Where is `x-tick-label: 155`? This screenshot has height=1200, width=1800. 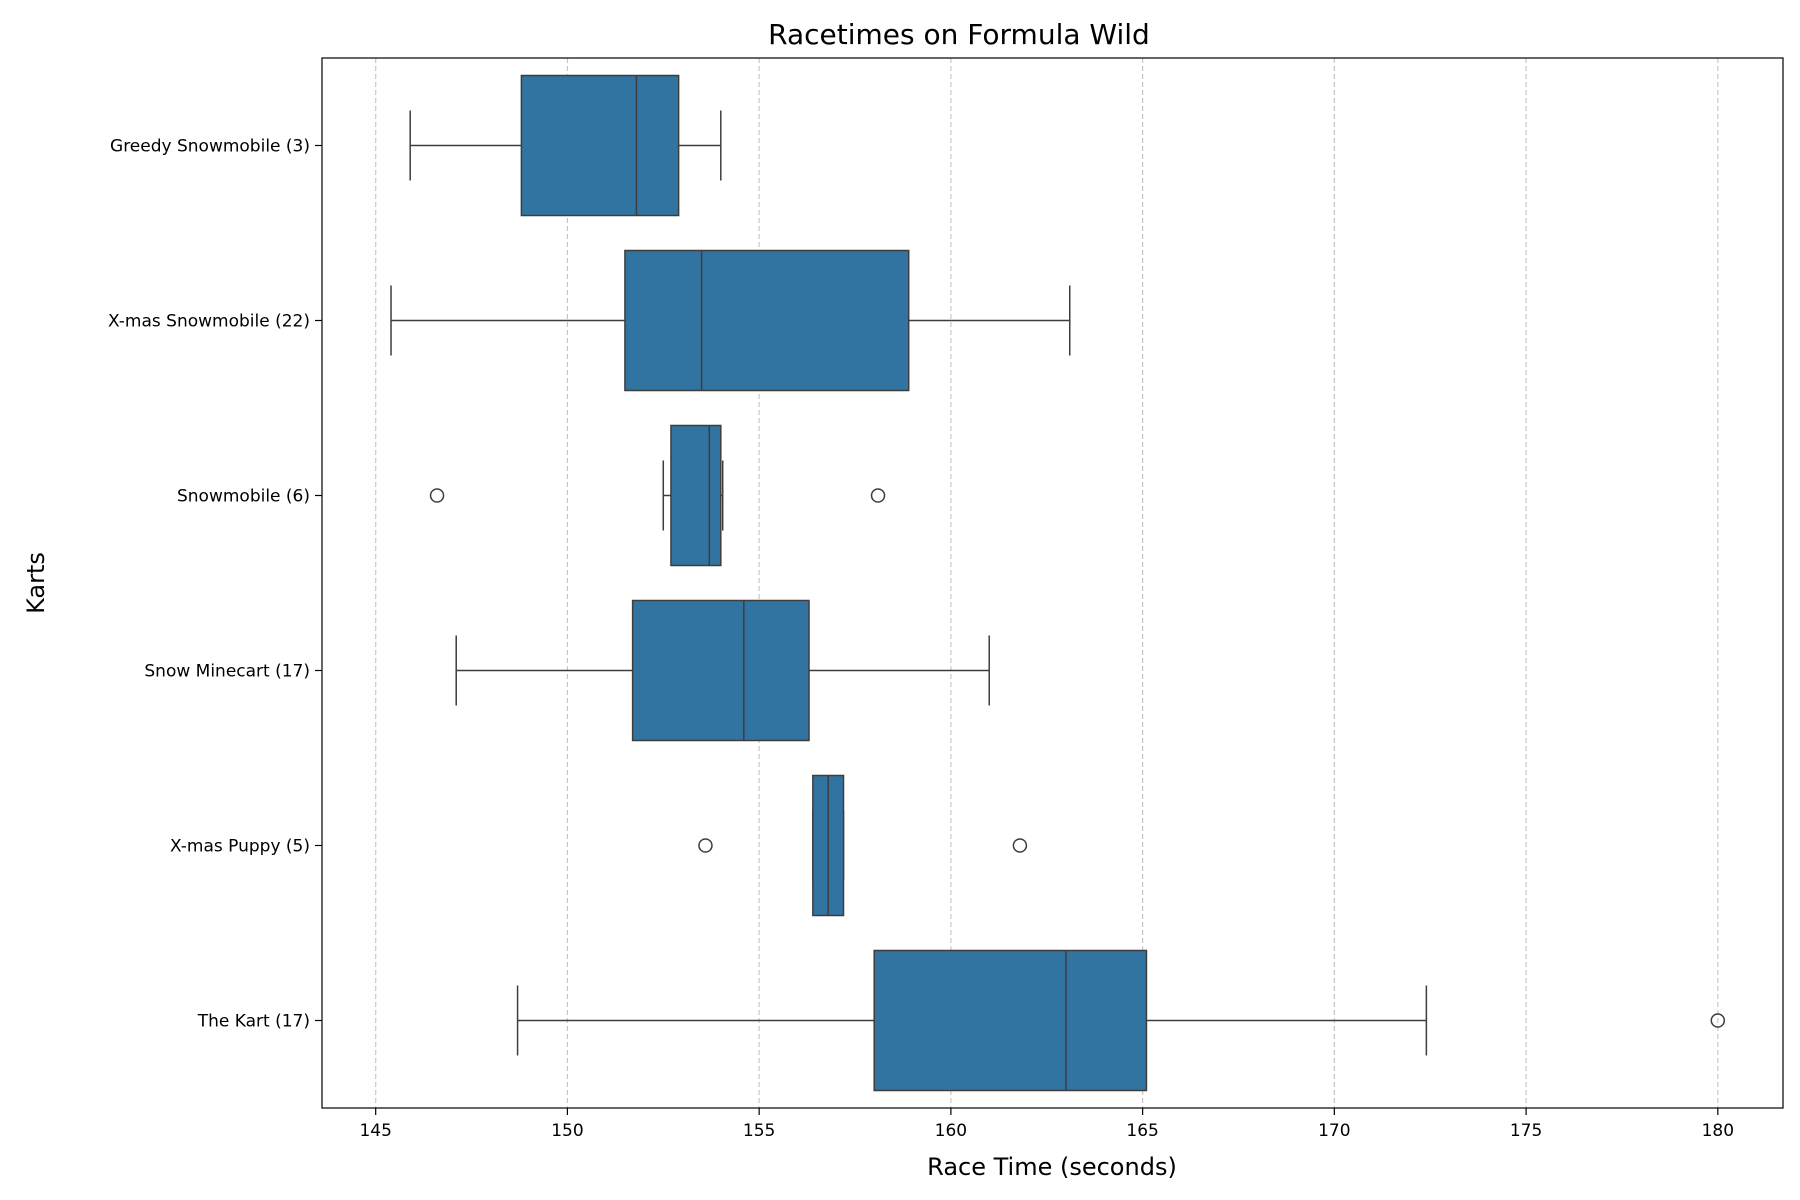 x-tick-label: 155 is located at coordinates (759, 1131).